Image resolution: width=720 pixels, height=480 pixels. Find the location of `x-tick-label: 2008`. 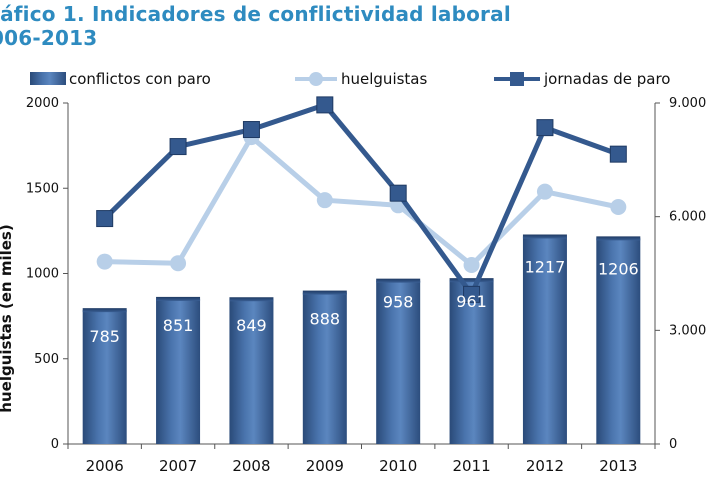

x-tick-label: 2008 is located at coordinates (251, 466).